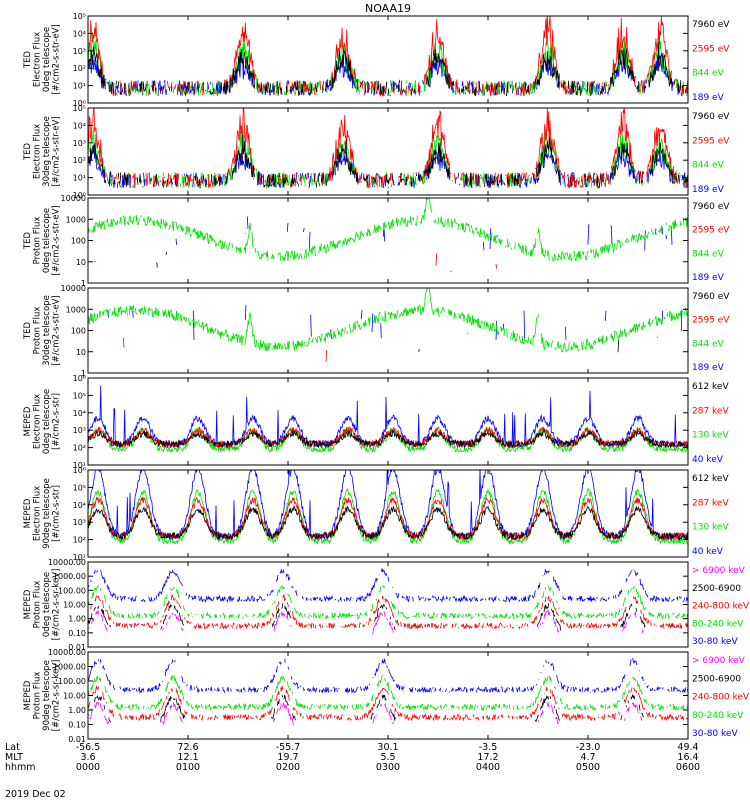 The image size is (750, 800). What do you see at coordinates (74, 605) in the screenshot?
I see `y-tick-label: 10.00` at bounding box center [74, 605].